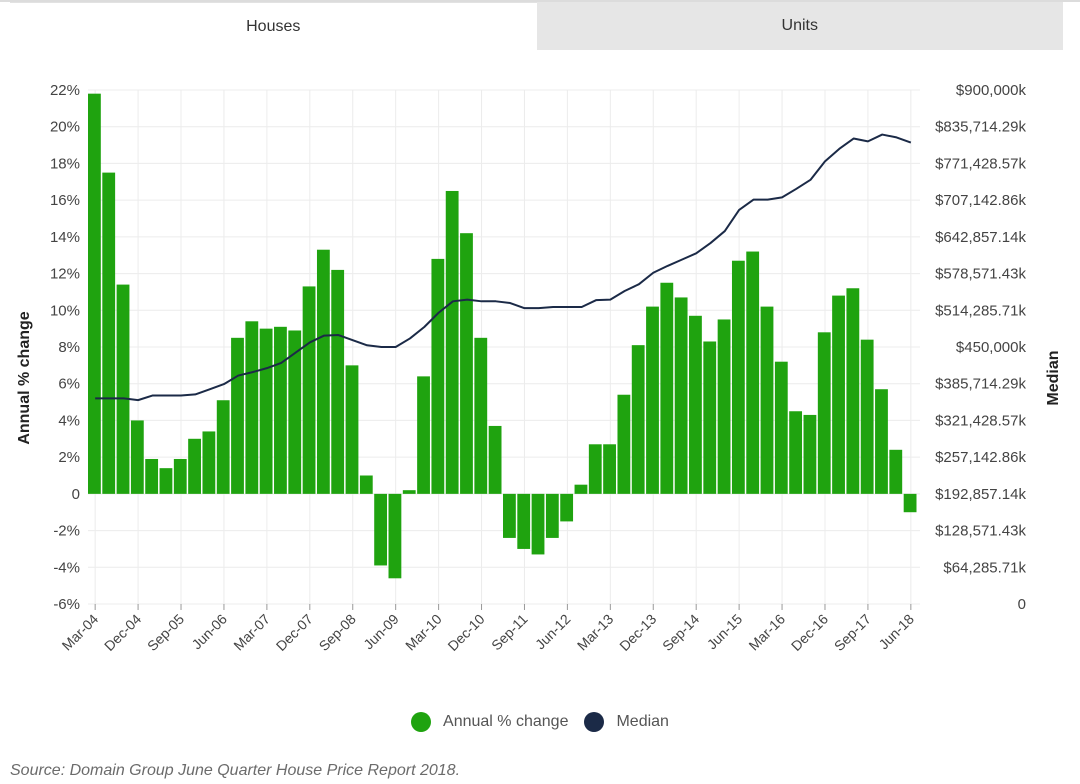 This screenshot has height=784, width=1080. What do you see at coordinates (1053, 377) in the screenshot?
I see `y2-axis-label: Median` at bounding box center [1053, 377].